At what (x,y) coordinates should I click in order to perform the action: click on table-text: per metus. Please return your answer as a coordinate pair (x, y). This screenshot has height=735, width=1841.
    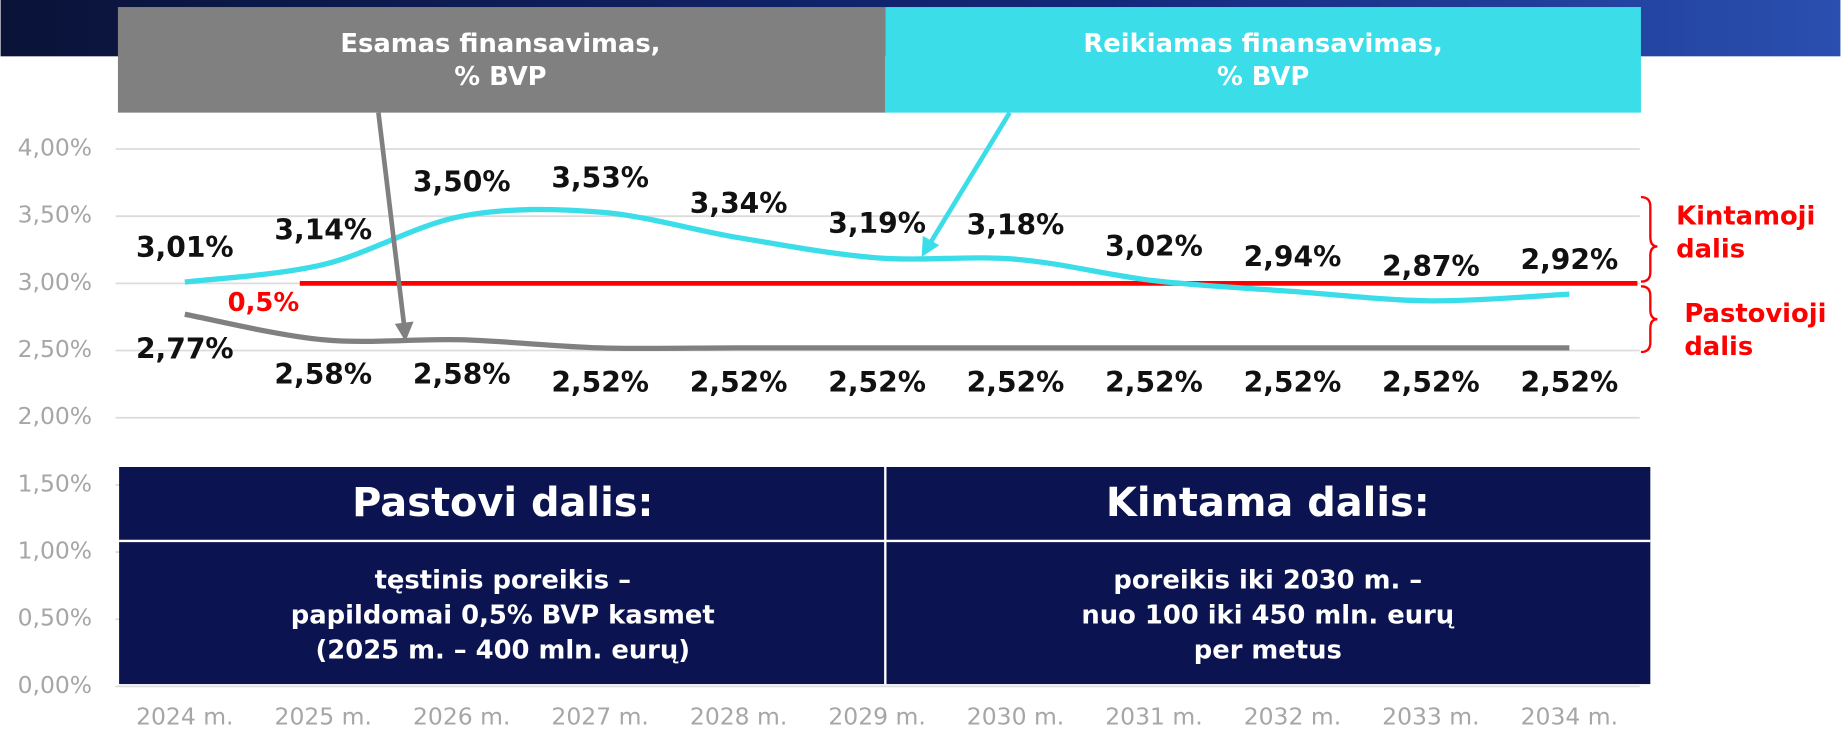
    Looking at the image, I should click on (1268, 651).